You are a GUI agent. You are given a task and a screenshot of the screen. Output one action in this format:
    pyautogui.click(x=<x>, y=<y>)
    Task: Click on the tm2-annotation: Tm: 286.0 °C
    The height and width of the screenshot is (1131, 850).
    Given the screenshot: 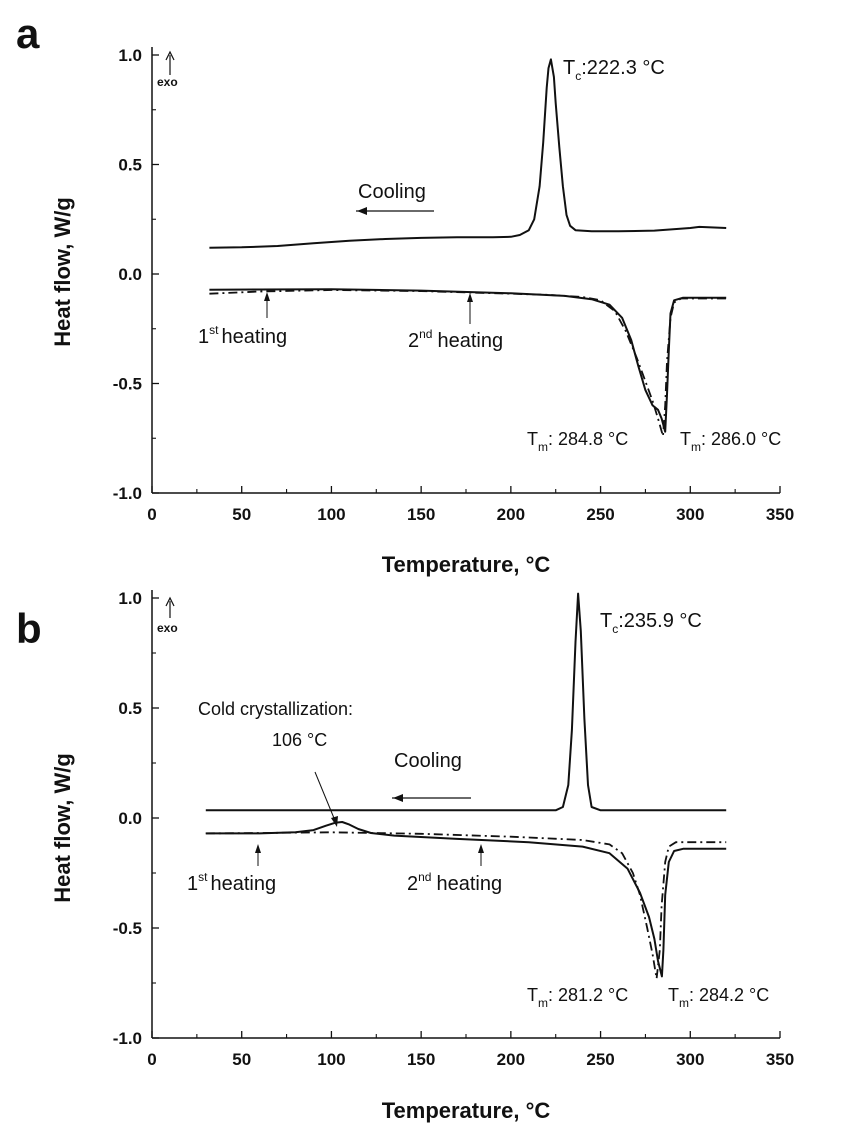 What is the action you would take?
    pyautogui.click(x=730, y=441)
    